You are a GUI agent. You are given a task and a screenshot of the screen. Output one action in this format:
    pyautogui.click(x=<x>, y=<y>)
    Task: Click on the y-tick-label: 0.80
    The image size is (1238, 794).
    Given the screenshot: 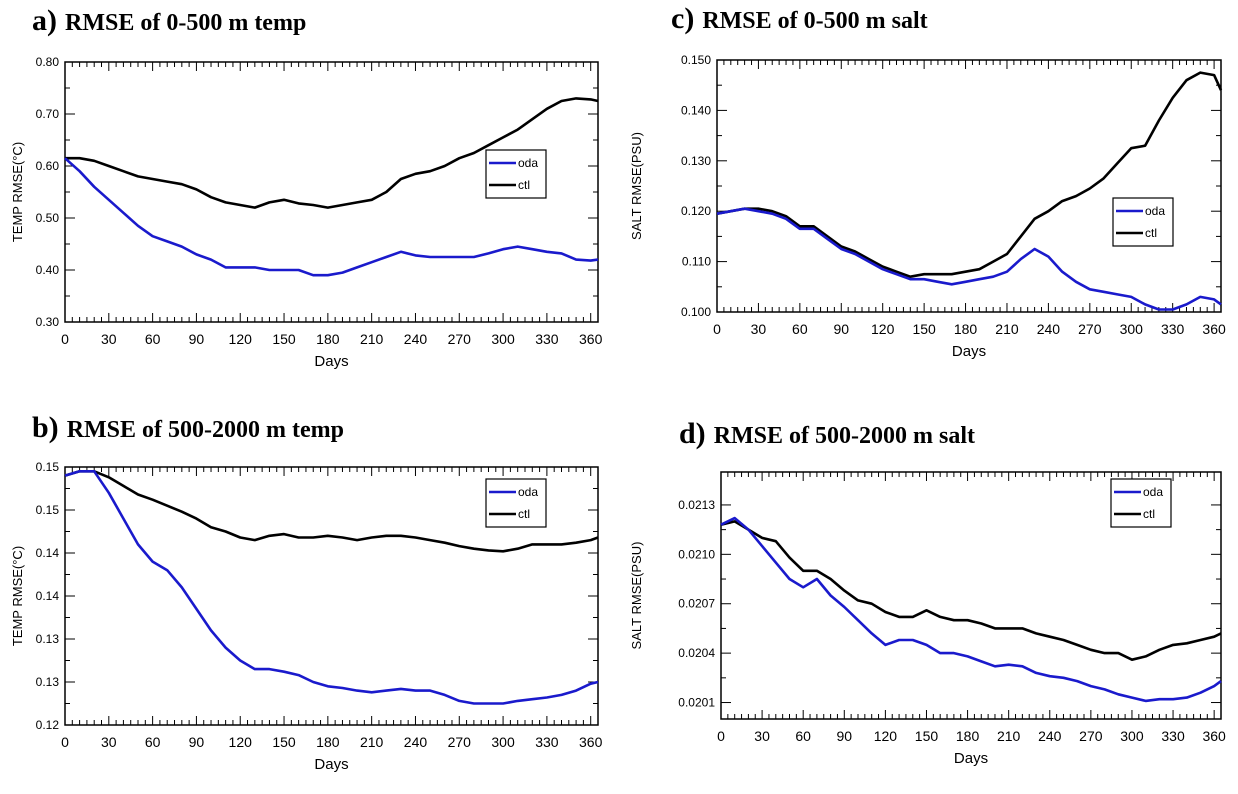 What is the action you would take?
    pyautogui.click(x=48, y=62)
    